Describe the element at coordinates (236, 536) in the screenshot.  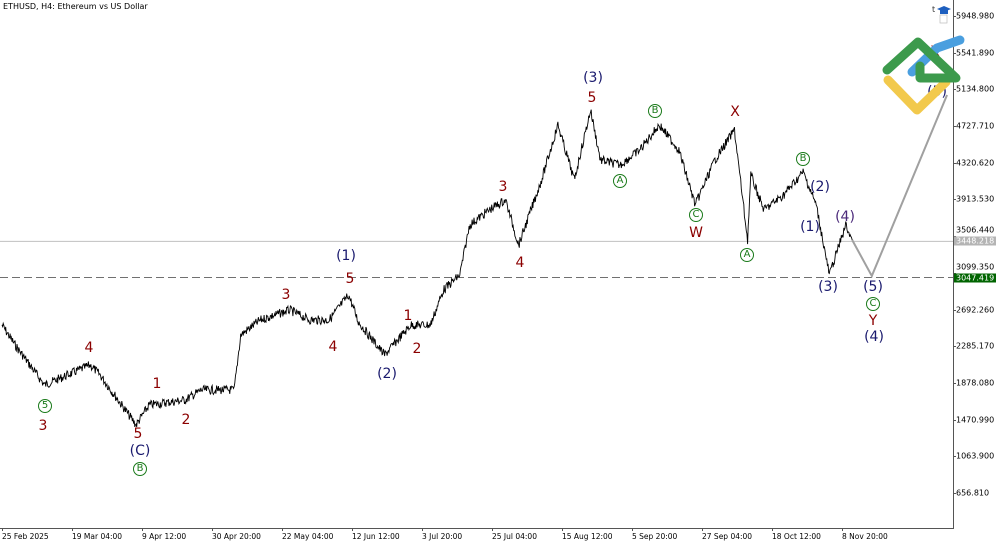
I see `x-tick-label: 30 Apr 20:00` at that location.